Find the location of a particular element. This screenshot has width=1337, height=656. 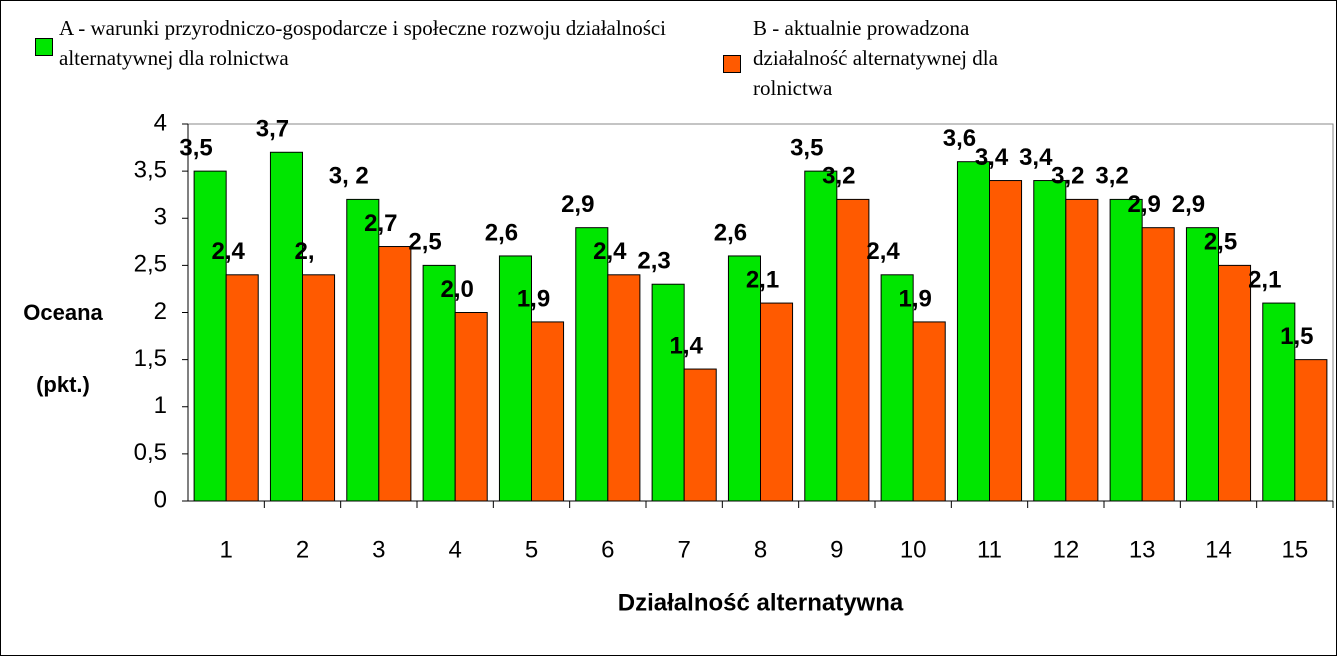

value-label: 2, is located at coordinates (304, 251).